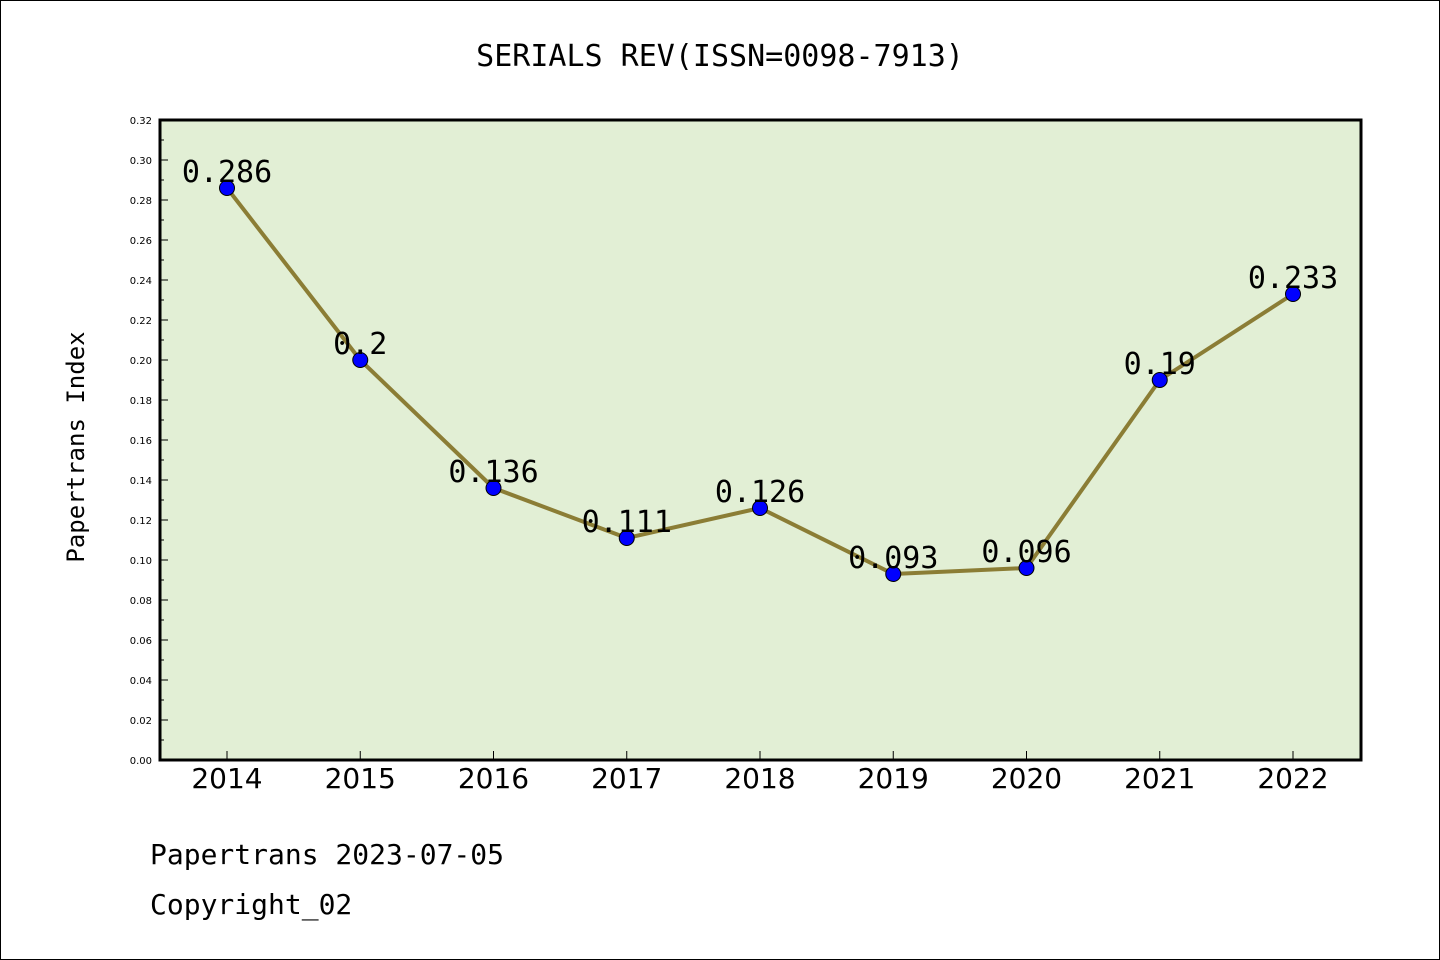  I want to click on y-tick-label: 0.26, so click(141, 241).